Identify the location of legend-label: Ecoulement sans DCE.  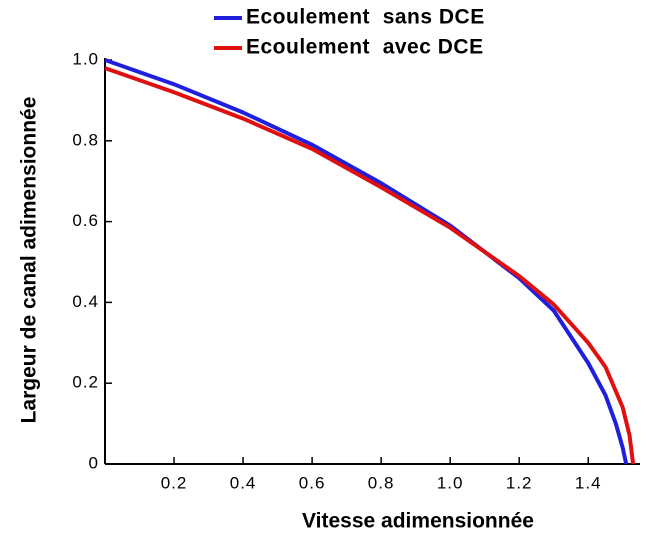
(365, 17).